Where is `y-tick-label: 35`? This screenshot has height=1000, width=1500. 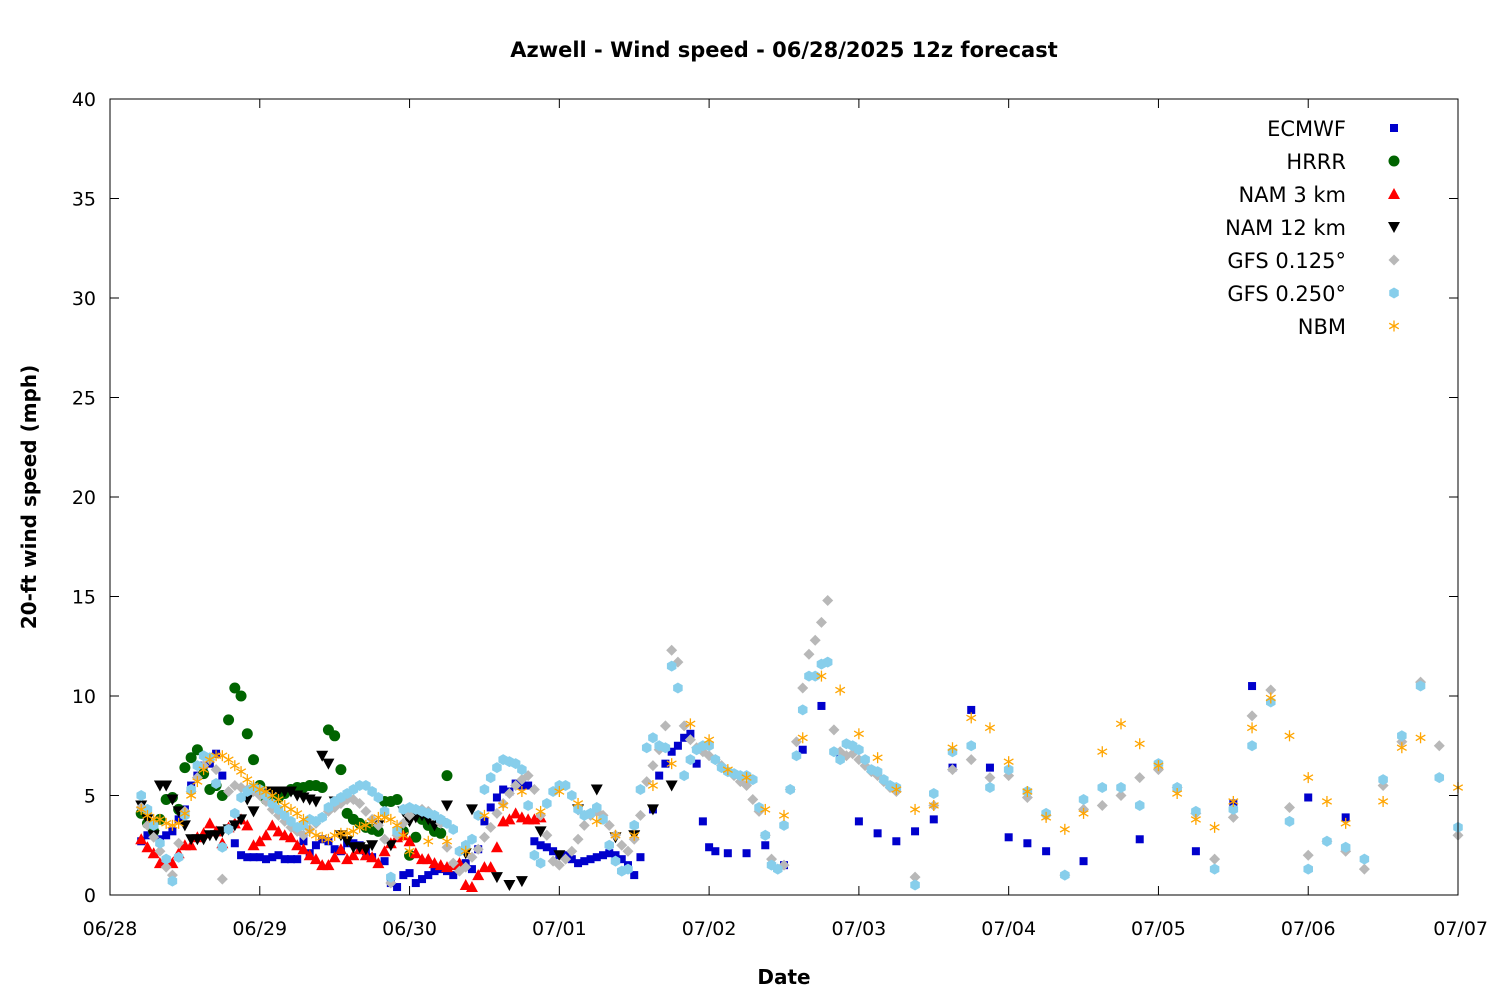 y-tick-label: 35 is located at coordinates (84, 200).